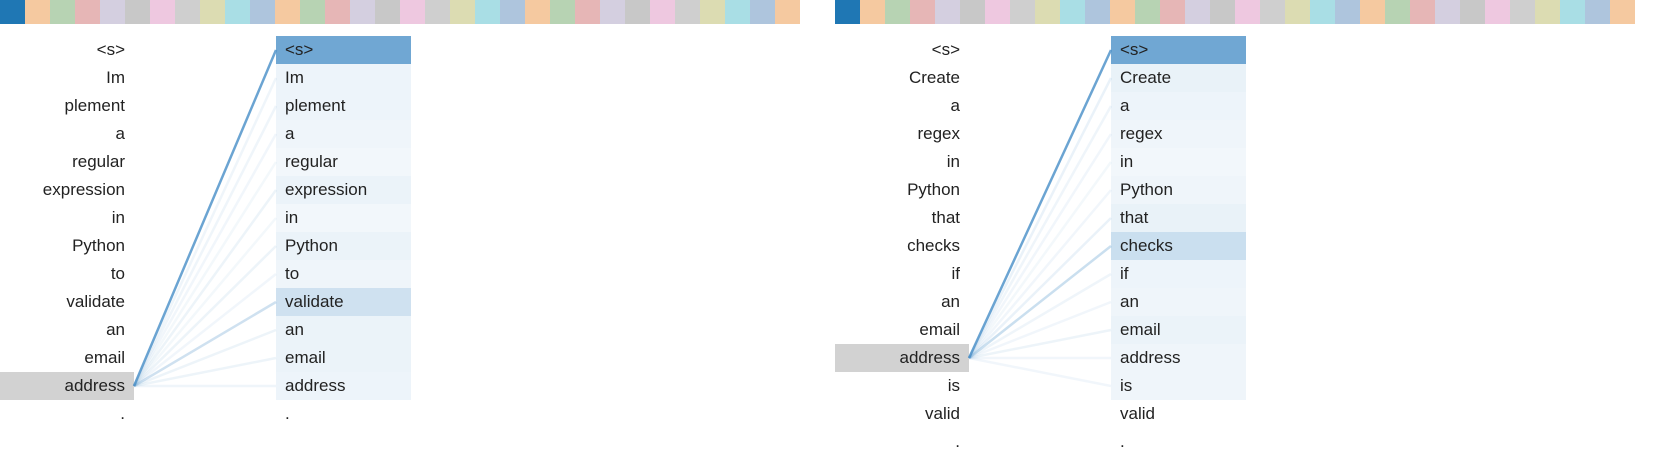 The image size is (1661, 456). I want to click on source-token: that, so click(945, 217).